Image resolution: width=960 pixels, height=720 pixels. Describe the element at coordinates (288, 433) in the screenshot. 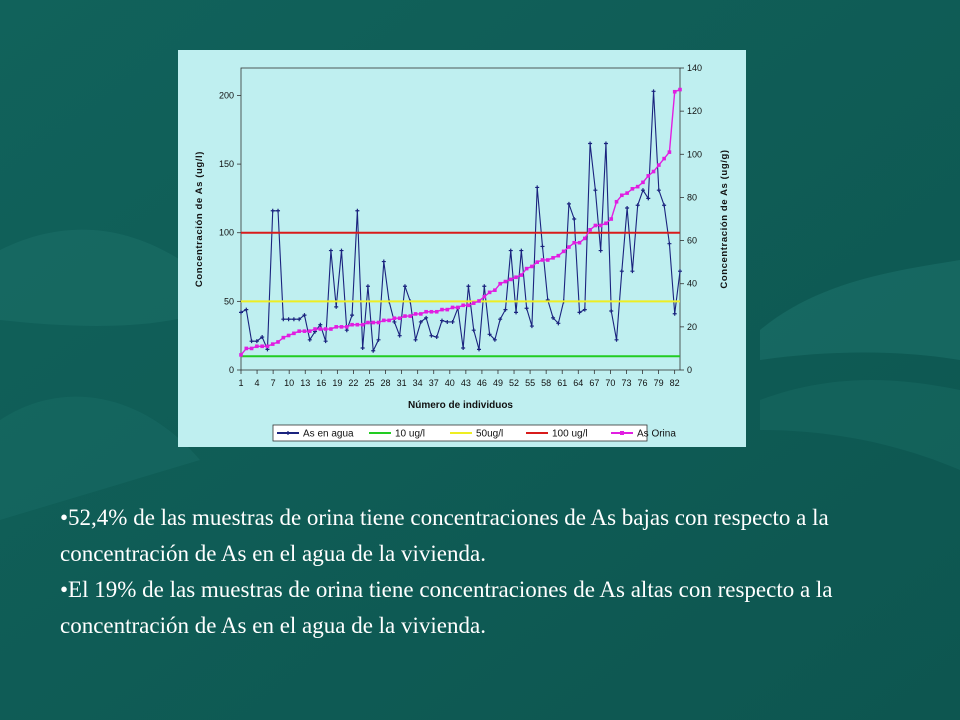

I see `legend-marker-water` at that location.